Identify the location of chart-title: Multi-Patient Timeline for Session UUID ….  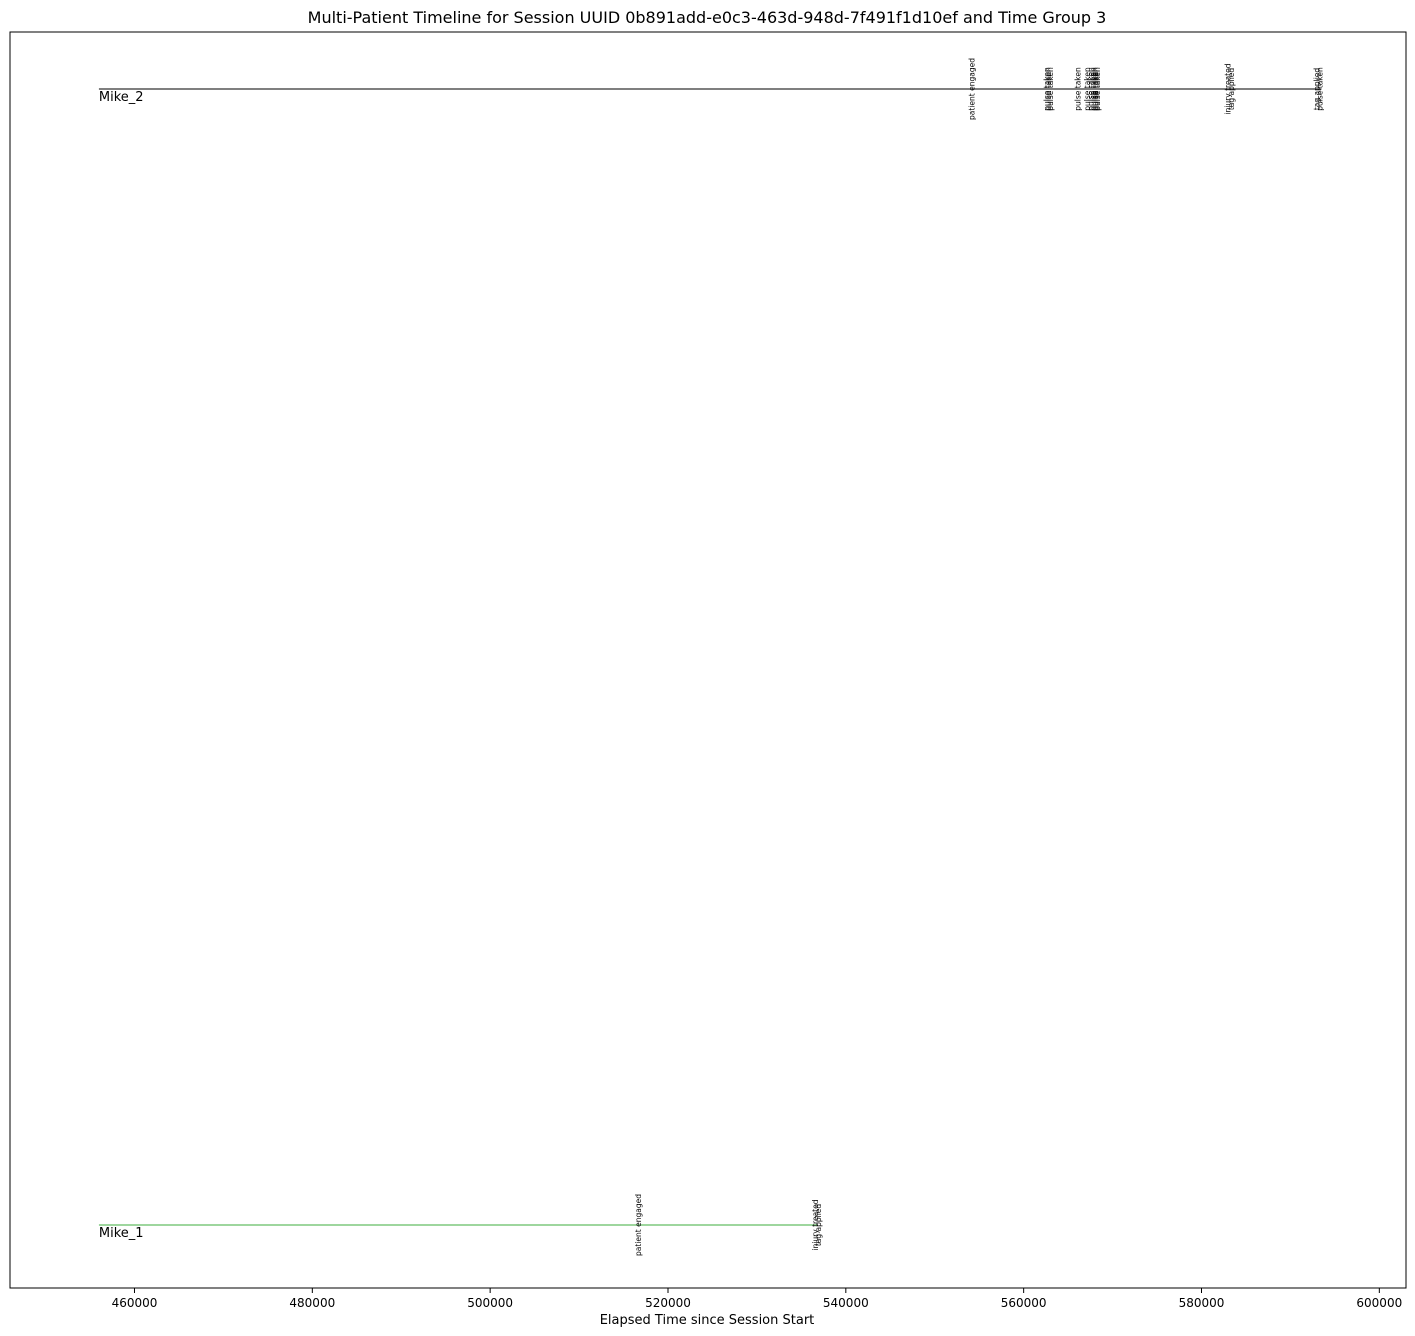
(707, 17).